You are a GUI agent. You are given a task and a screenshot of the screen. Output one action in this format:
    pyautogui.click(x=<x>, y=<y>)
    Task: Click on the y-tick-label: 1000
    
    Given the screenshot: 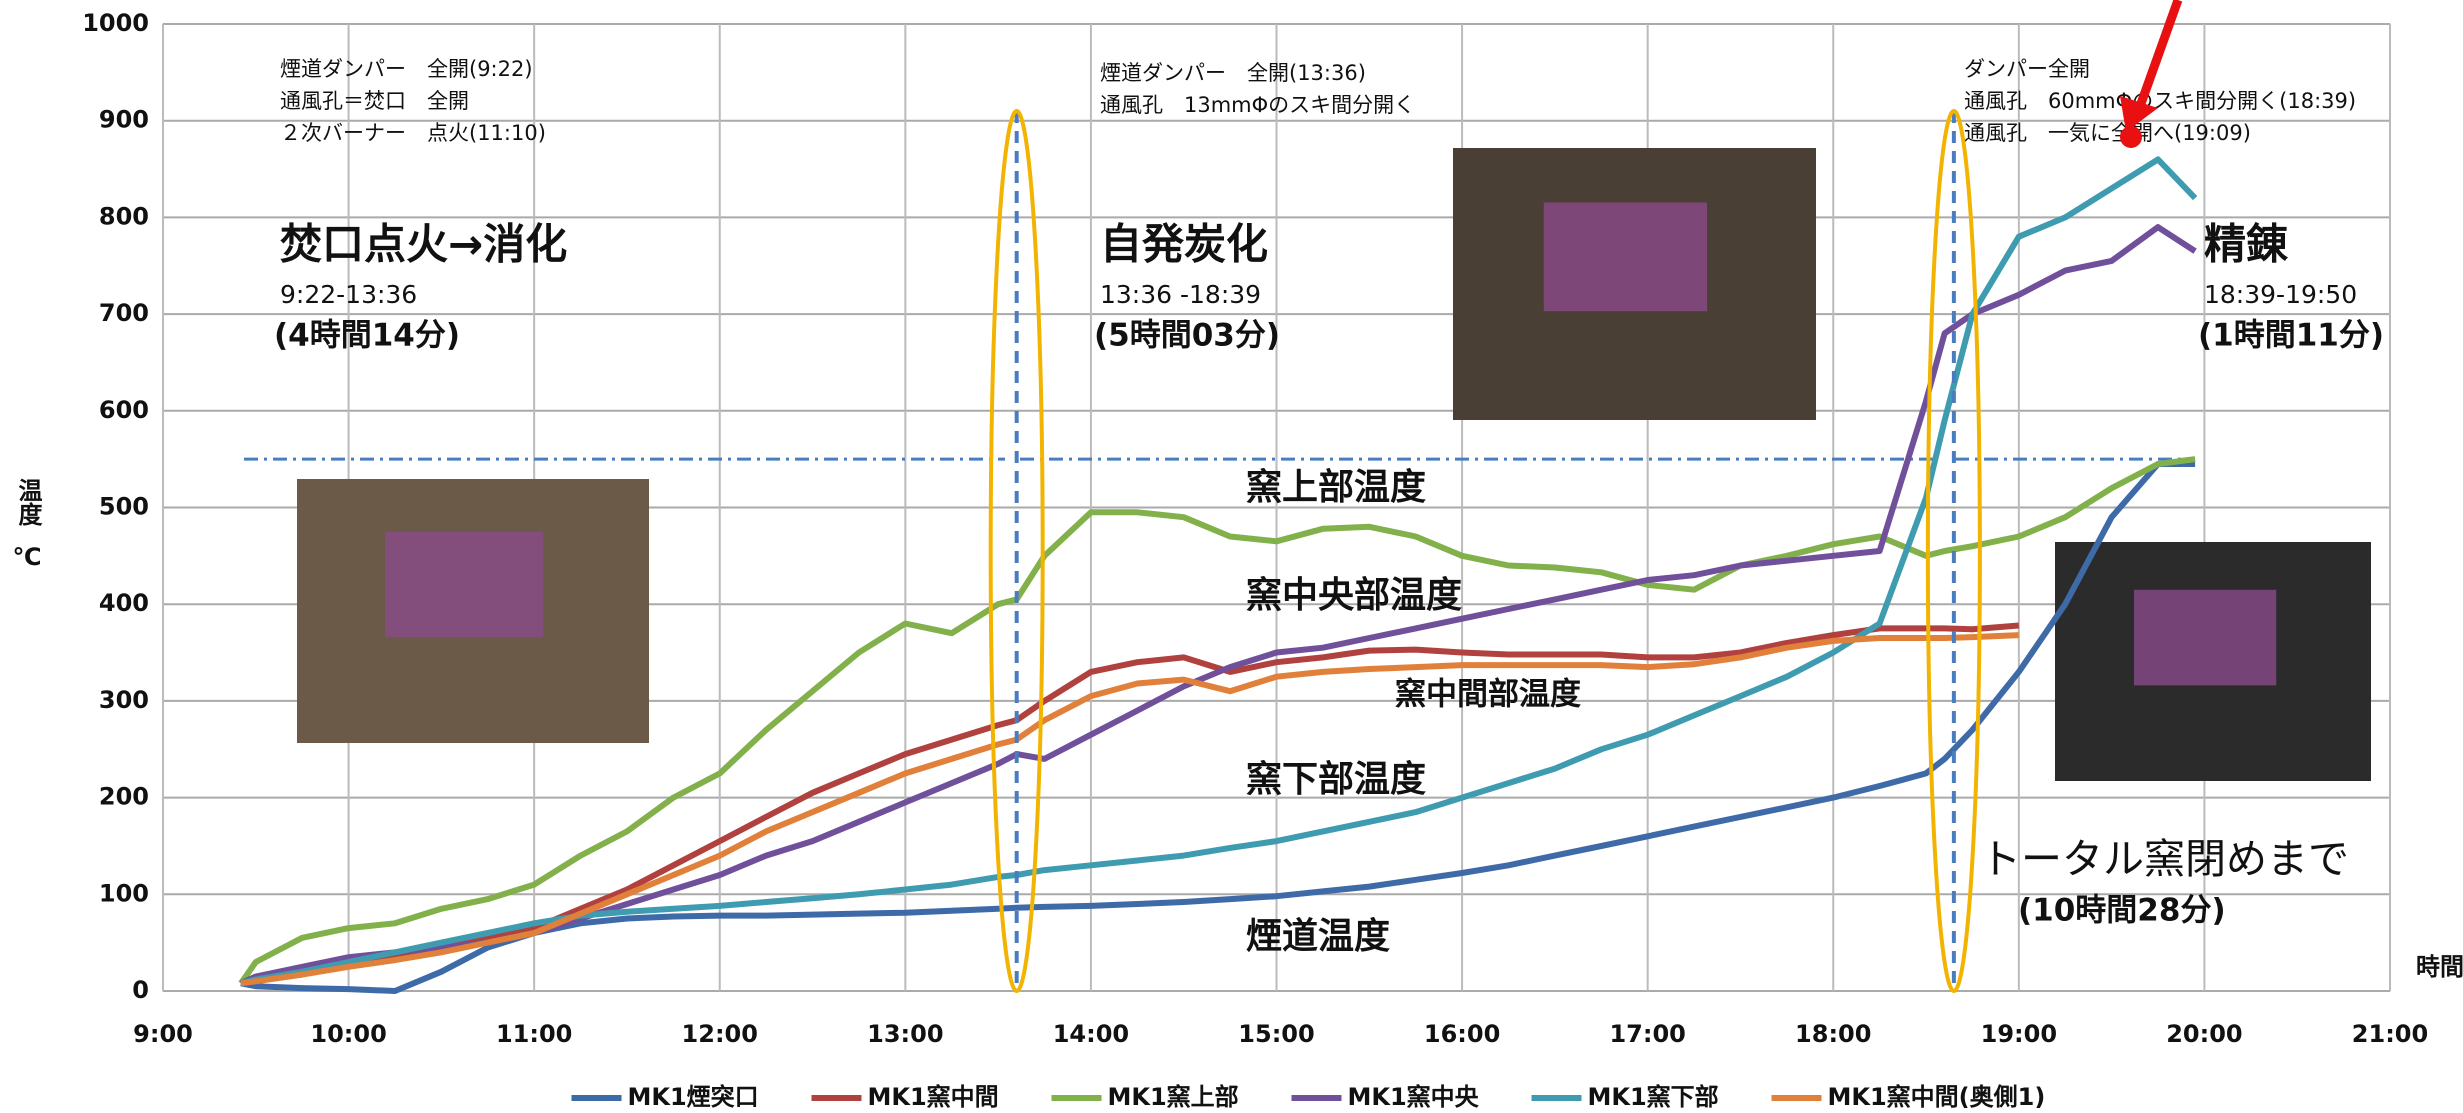 What is the action you would take?
    pyautogui.click(x=115, y=23)
    